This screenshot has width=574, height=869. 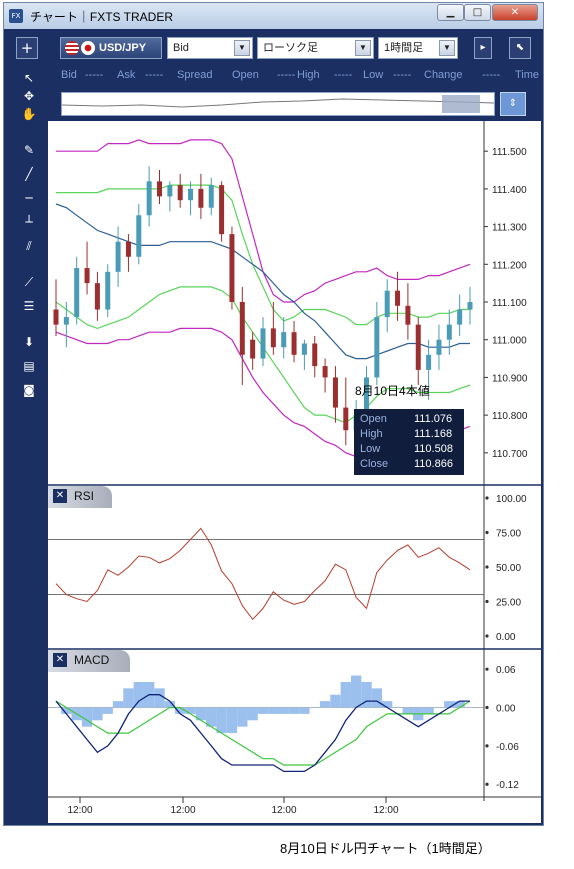 What do you see at coordinates (27, 48) in the screenshot?
I see `add-chart-button: +` at bounding box center [27, 48].